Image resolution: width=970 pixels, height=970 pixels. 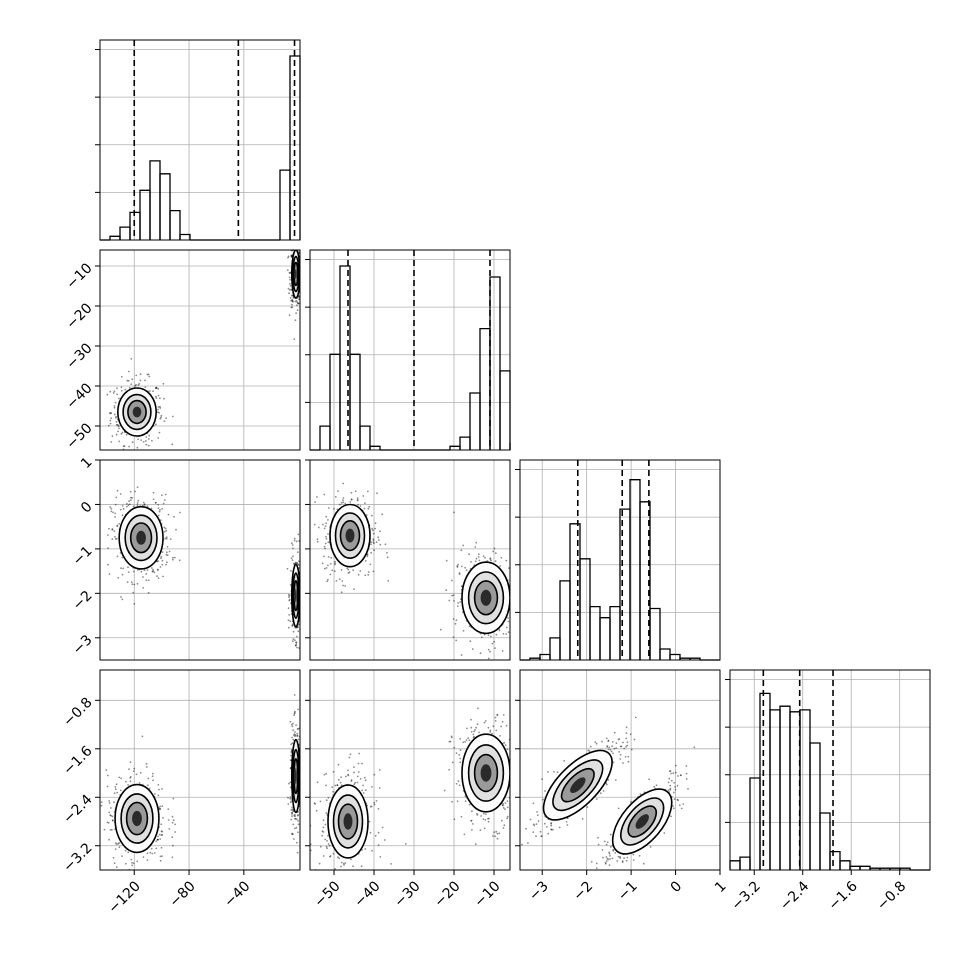 I want to click on x-tick-label-2-4: 1, so click(x=721, y=887).